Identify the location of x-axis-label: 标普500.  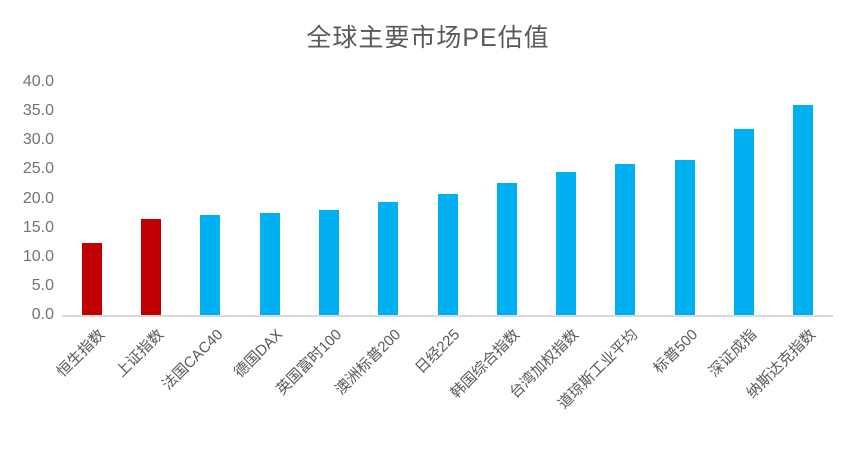
(675, 352).